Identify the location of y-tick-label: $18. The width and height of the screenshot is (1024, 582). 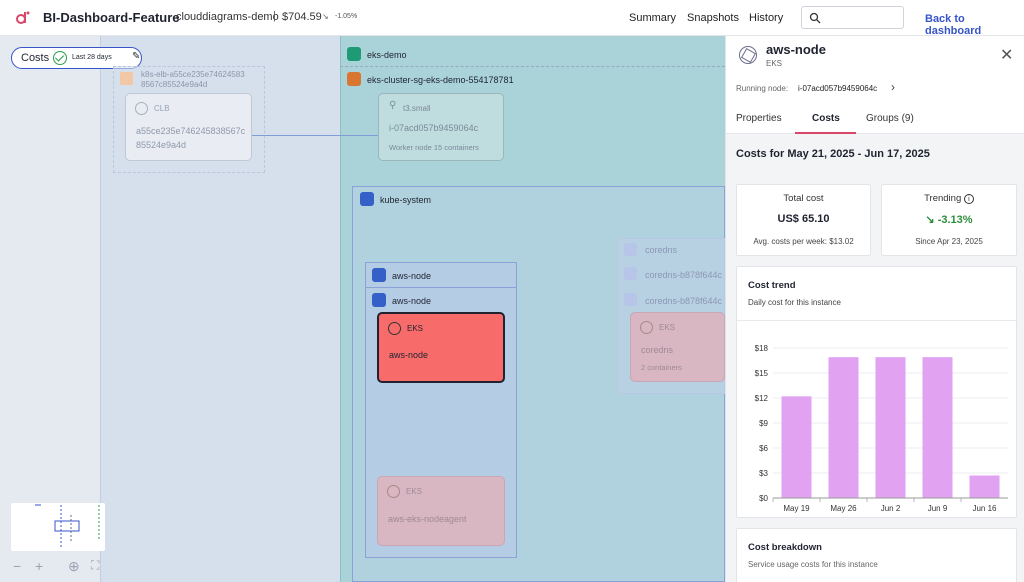
(762, 348).